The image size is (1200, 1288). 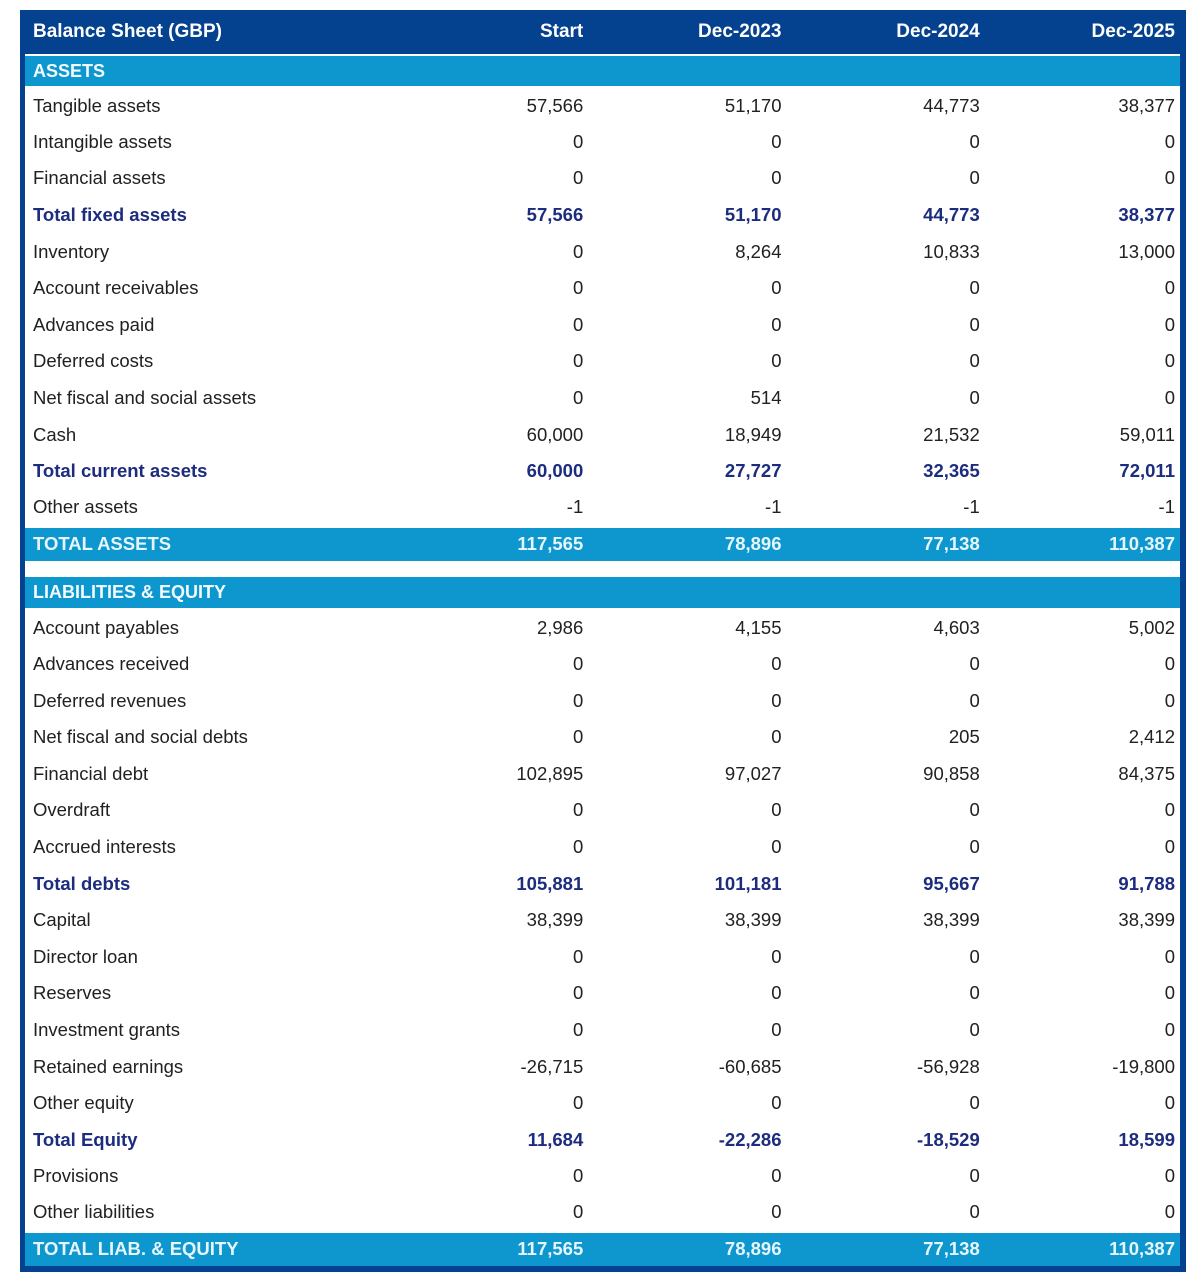 I want to click on table-row: Other equity 0 0 0 0, so click(x=602, y=1103).